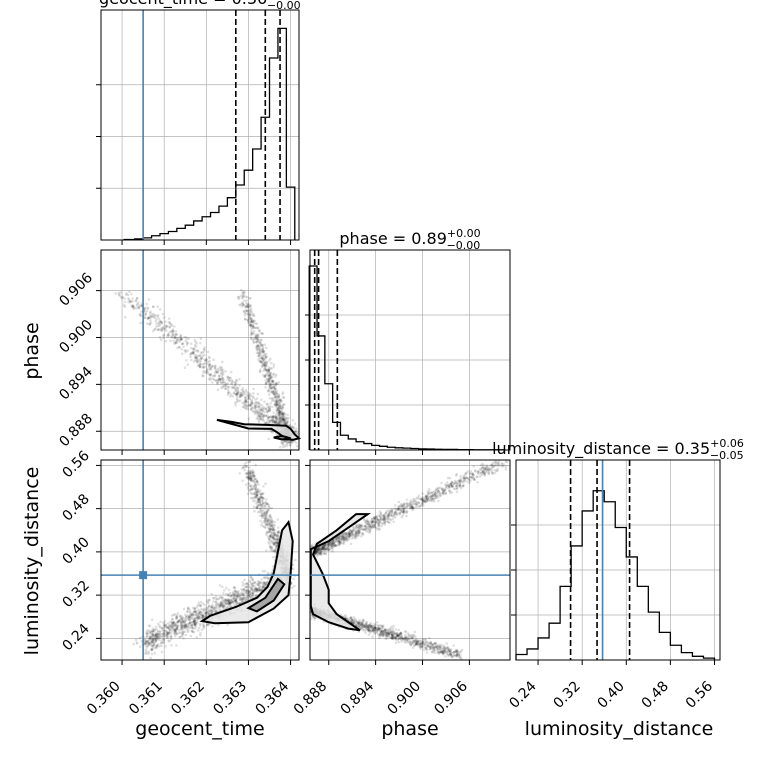 The image size is (760, 760). I want to click on luminosity_distance-1d-title-base: luminosity_distance = 0.35, so click(601, 449).